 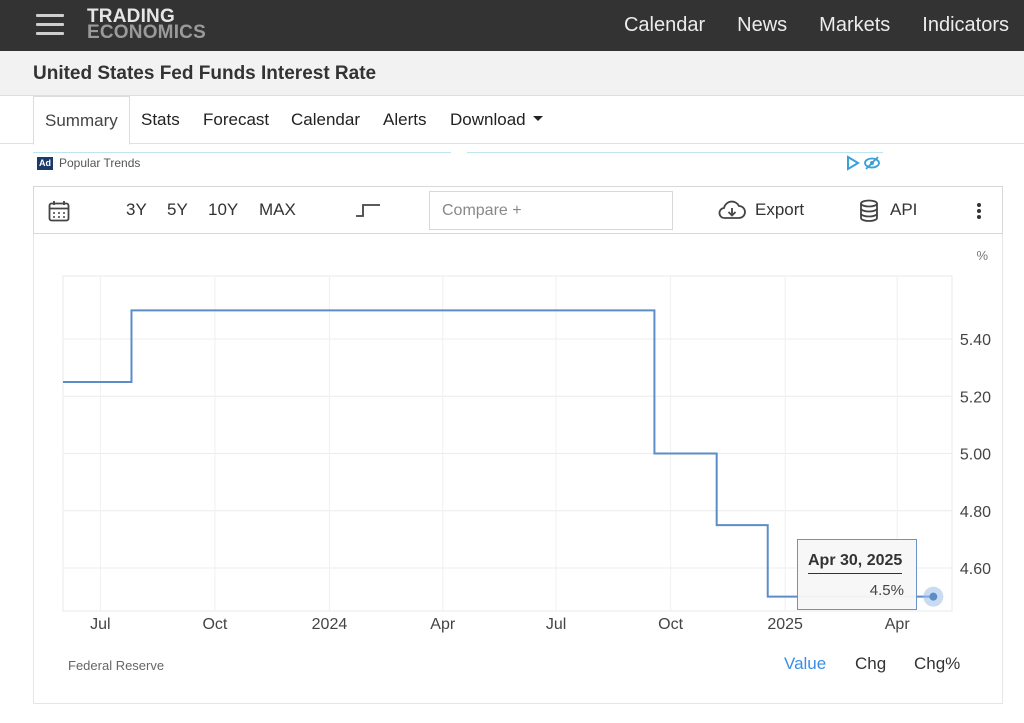 What do you see at coordinates (975, 512) in the screenshot?
I see `y-tick-label: 4.80` at bounding box center [975, 512].